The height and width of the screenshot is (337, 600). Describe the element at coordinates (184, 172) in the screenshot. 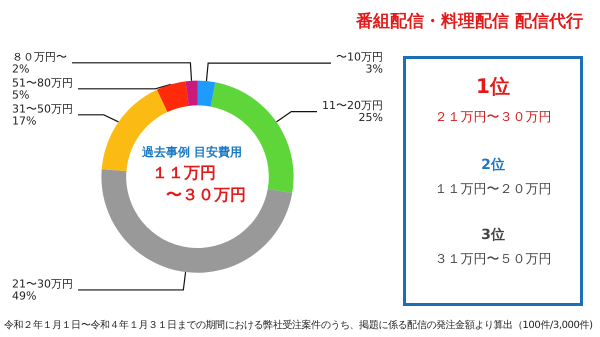

I see `text: １１万円` at that location.